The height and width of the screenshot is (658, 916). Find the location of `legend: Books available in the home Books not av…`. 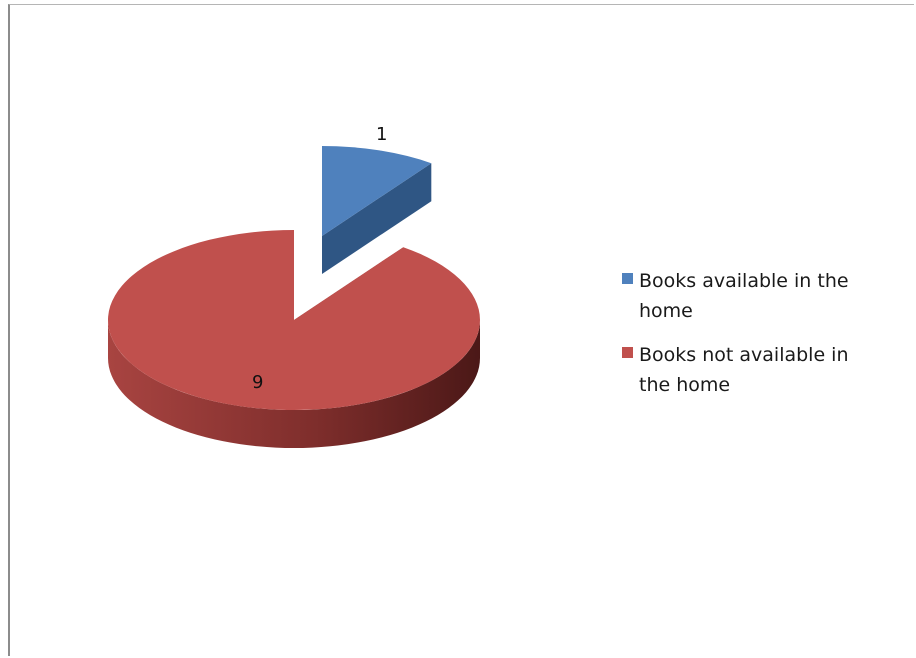

legend: Books available in the home Books not av… is located at coordinates (767, 340).